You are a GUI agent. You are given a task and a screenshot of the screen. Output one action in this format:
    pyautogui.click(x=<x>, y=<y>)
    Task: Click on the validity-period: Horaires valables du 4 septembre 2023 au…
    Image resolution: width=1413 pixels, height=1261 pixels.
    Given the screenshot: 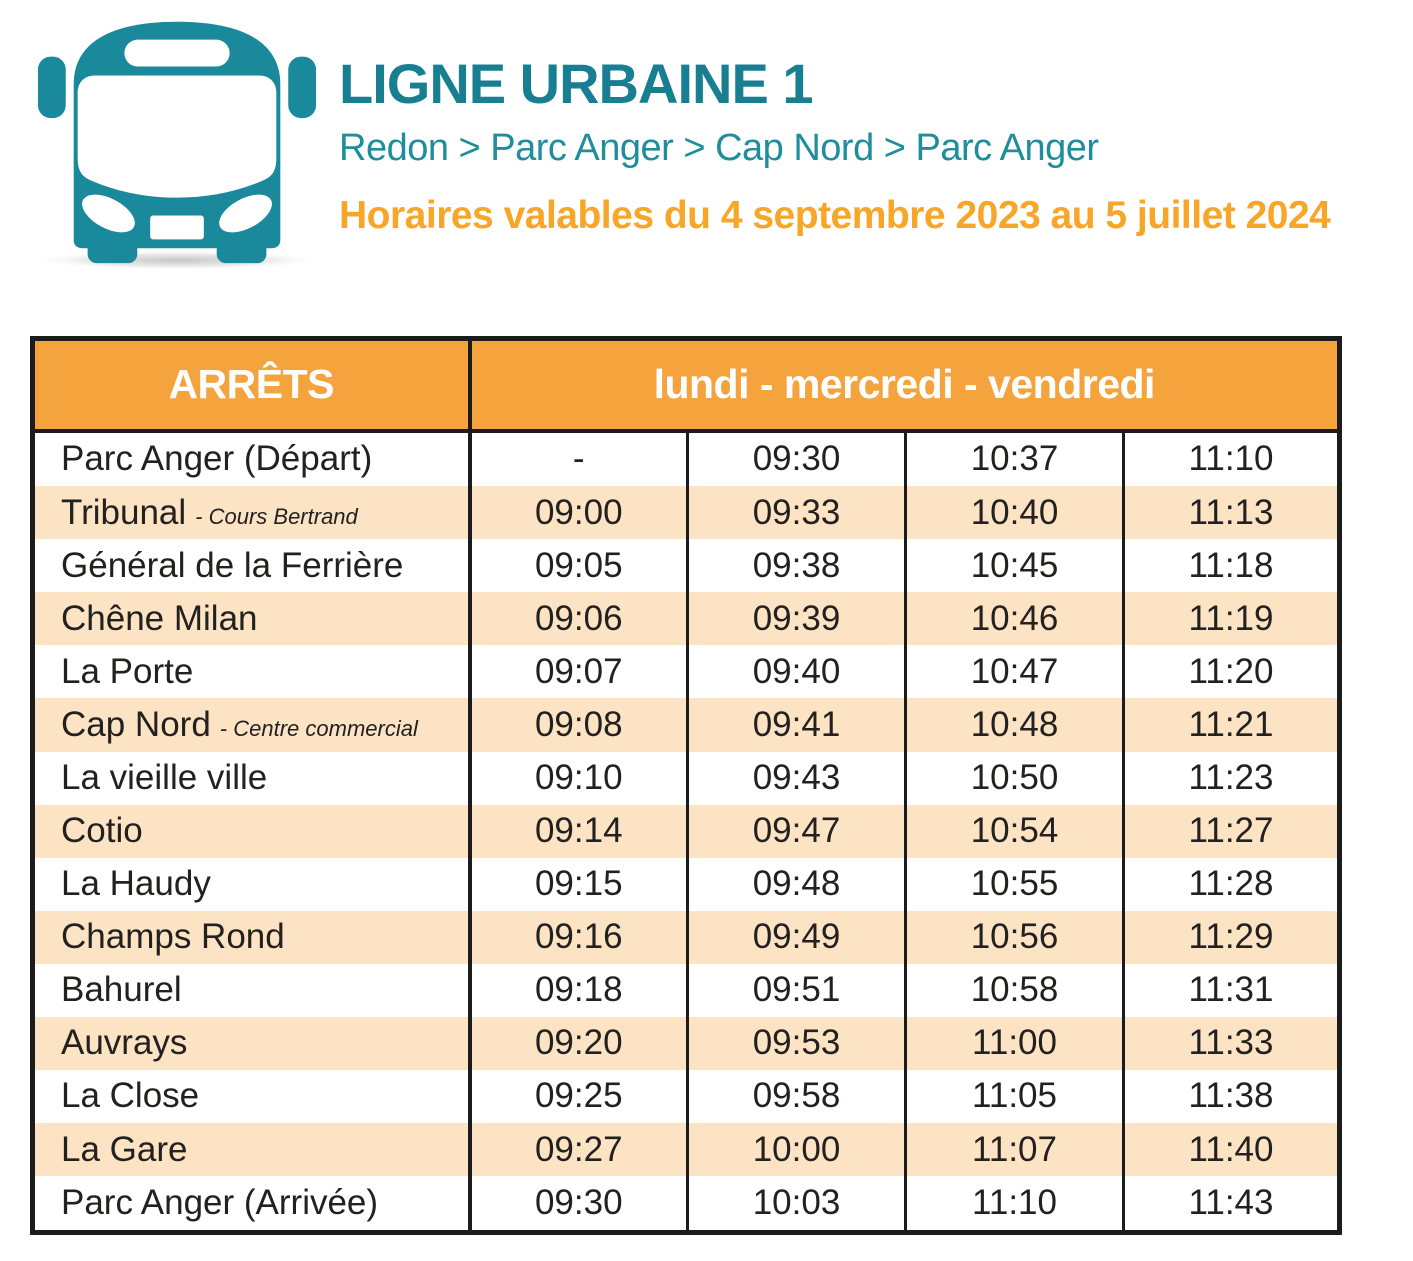 What is the action you would take?
    pyautogui.click(x=835, y=215)
    